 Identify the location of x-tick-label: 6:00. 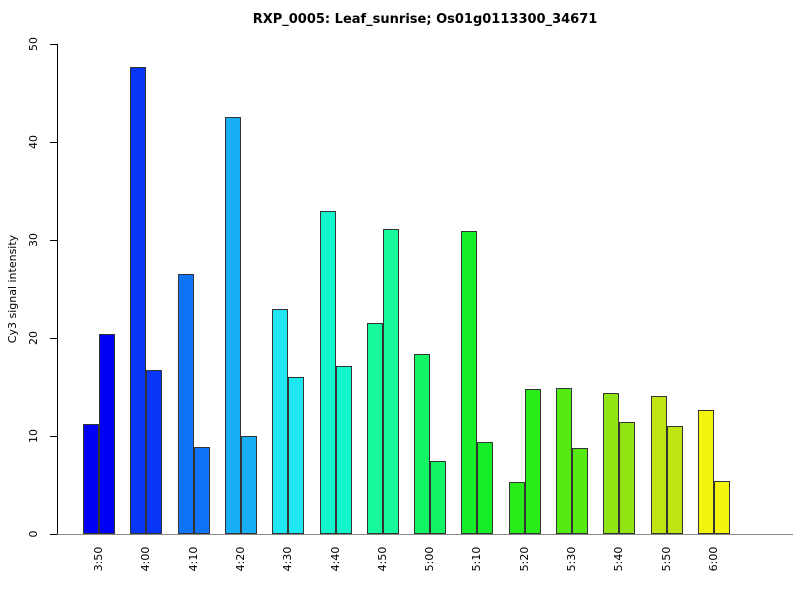
(713, 559).